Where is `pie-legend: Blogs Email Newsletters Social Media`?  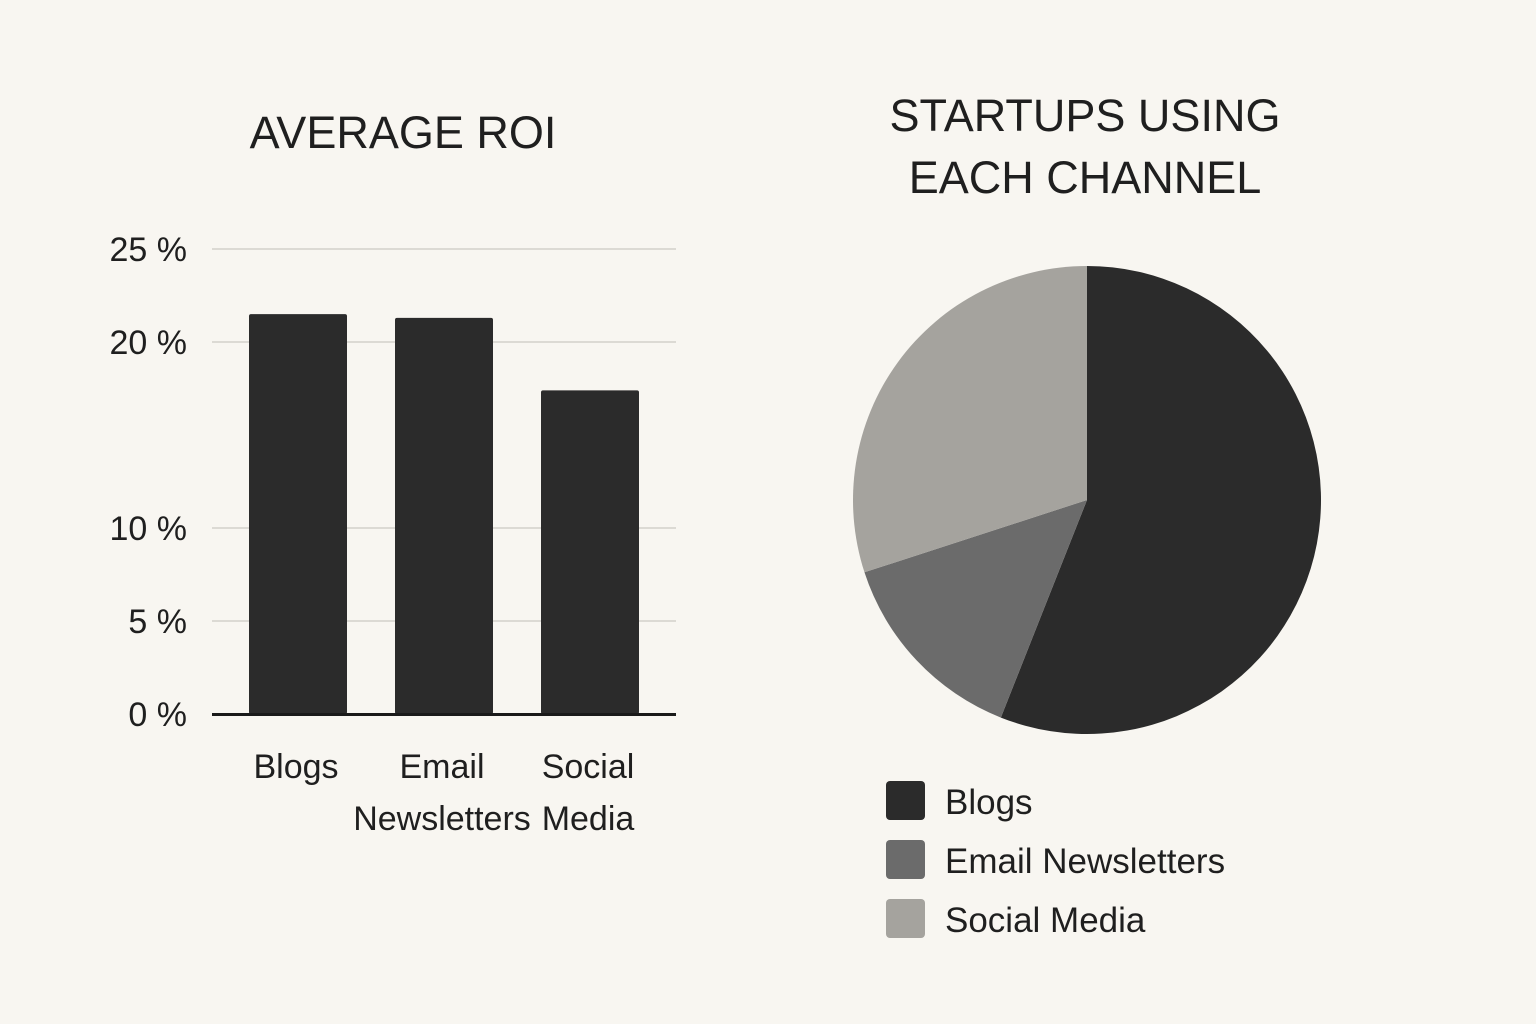 pie-legend: Blogs Email Newsletters Social Media is located at coordinates (1055, 860).